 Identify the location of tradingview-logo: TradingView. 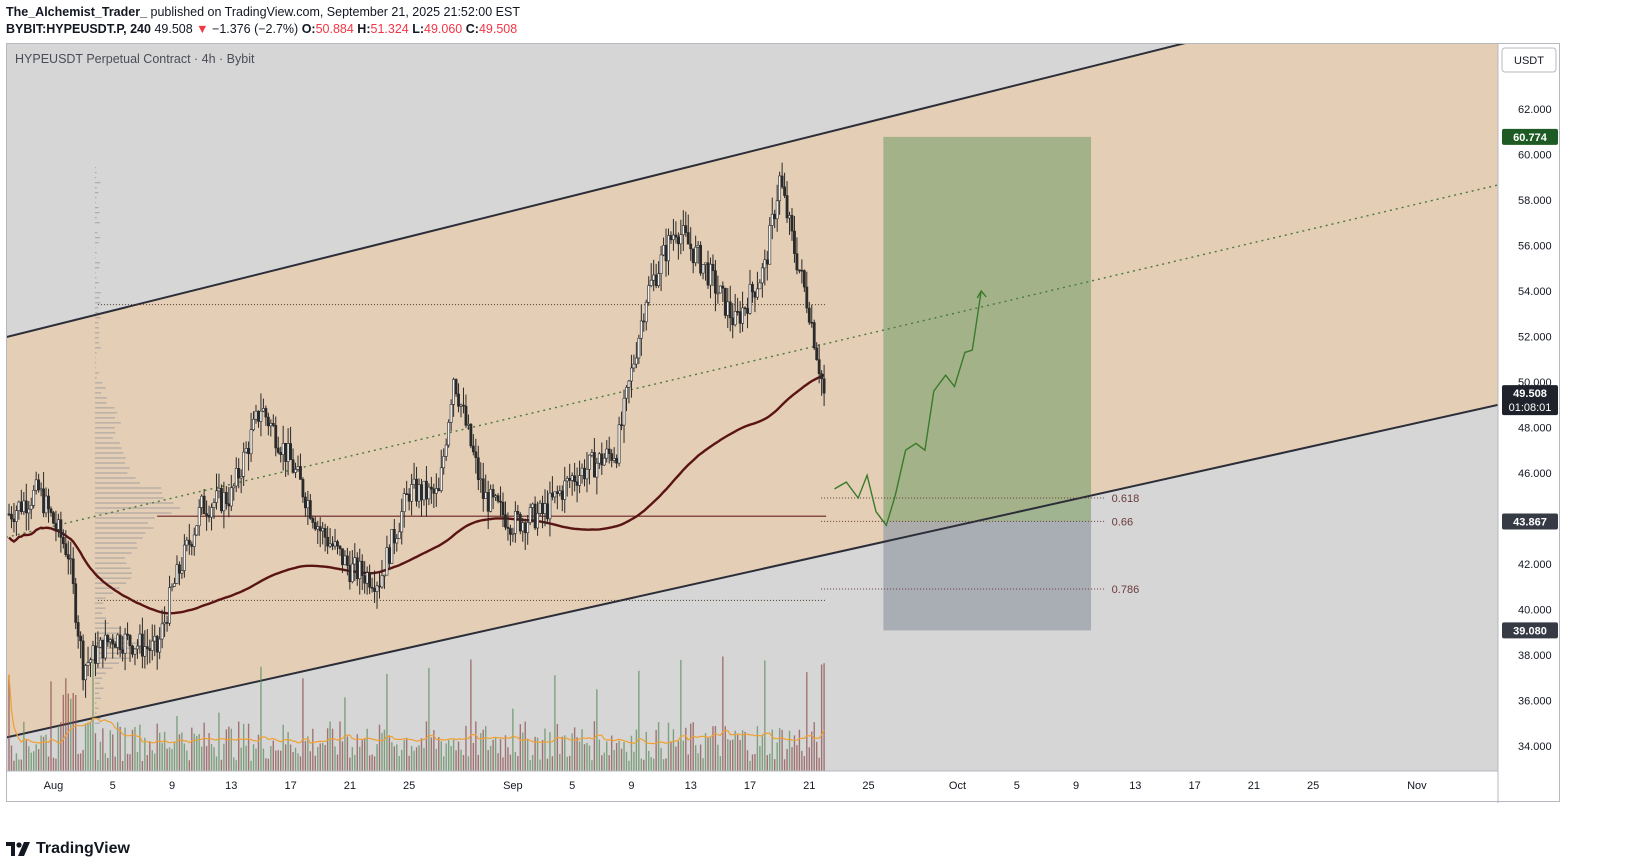
(68, 849).